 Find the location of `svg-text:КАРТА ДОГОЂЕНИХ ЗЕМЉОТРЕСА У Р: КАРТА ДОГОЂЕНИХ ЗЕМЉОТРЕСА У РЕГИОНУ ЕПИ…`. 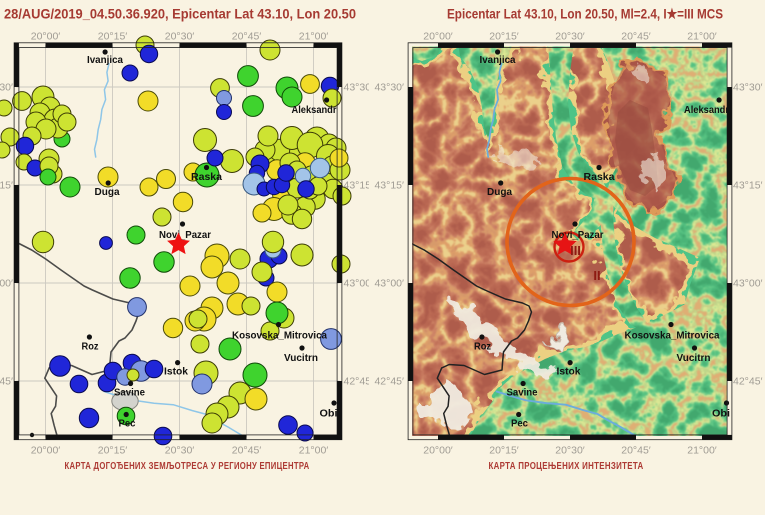

svg-text:КАРТА ДОГОЂЕНИХ ЗЕМЉОТРЕСА У Р: КАРТА ДОГОЂЕНИХ ЗЕМЉОТРЕСА У РЕГИОНУ ЕПИ… is located at coordinates (187, 466).